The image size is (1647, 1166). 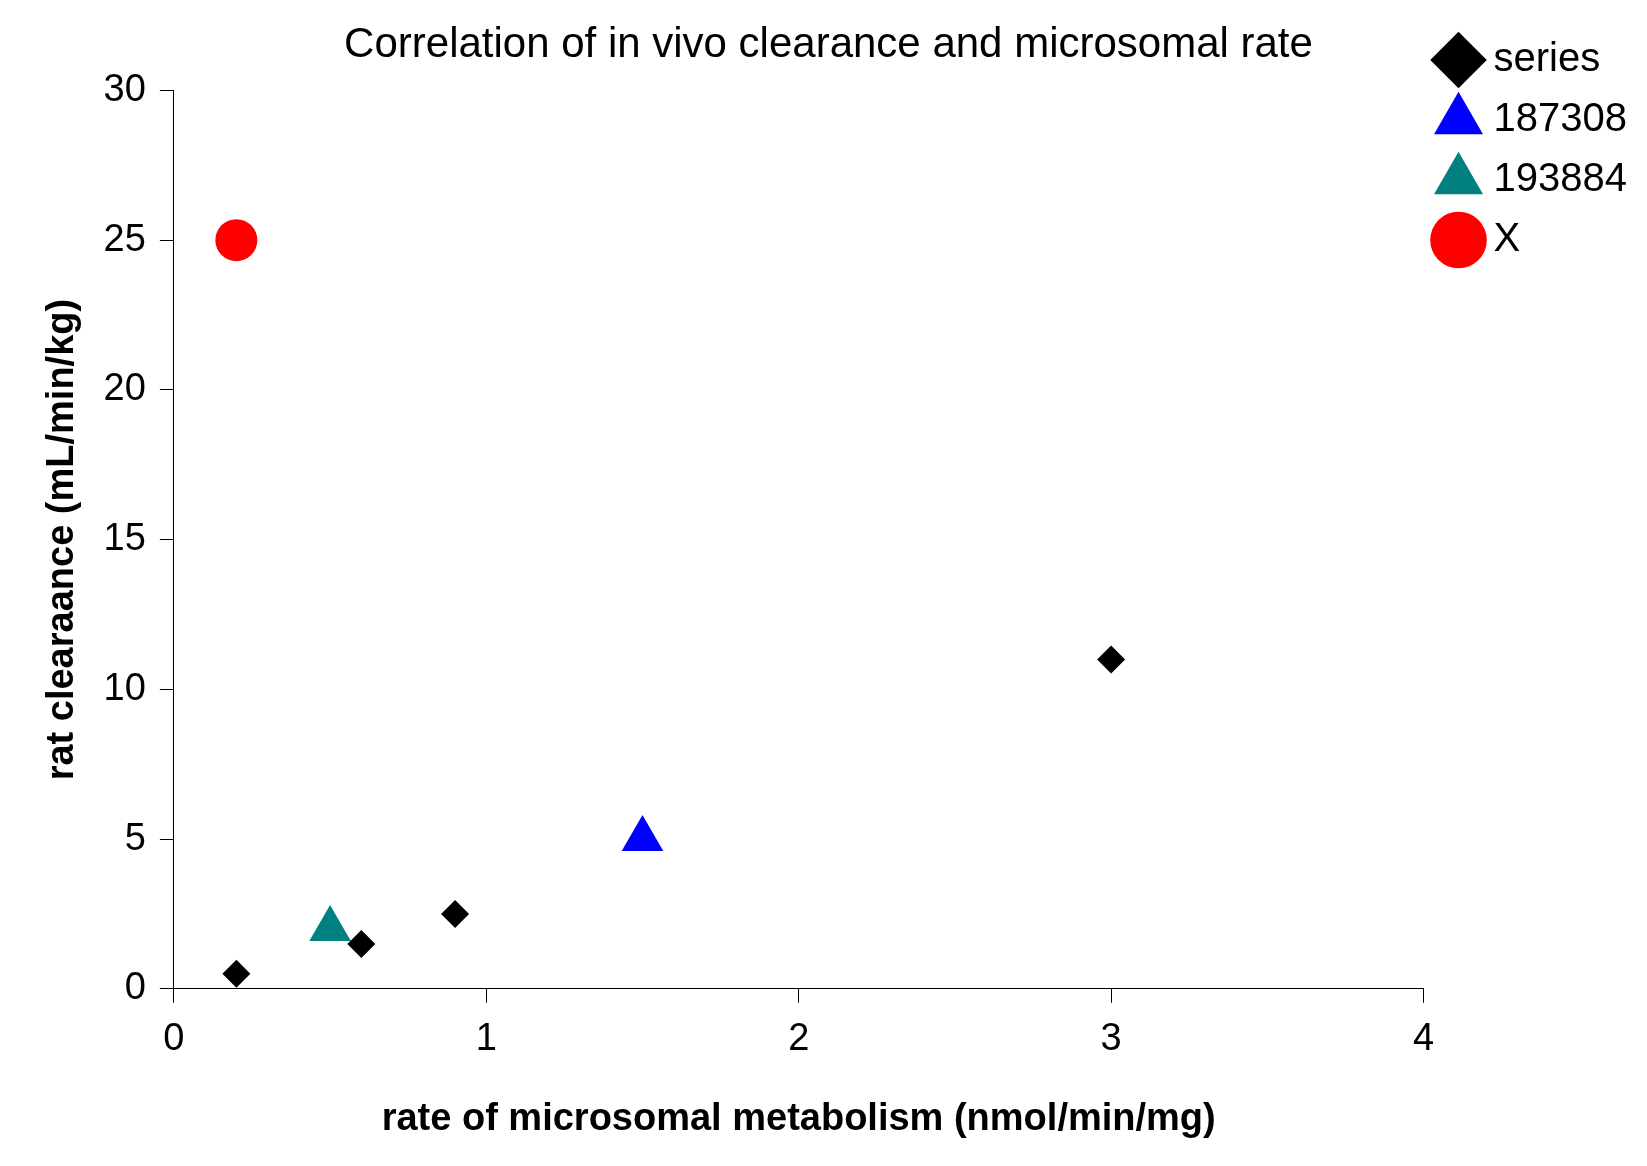 What do you see at coordinates (1560, 177) in the screenshot?
I see `legend-label: 193884` at bounding box center [1560, 177].